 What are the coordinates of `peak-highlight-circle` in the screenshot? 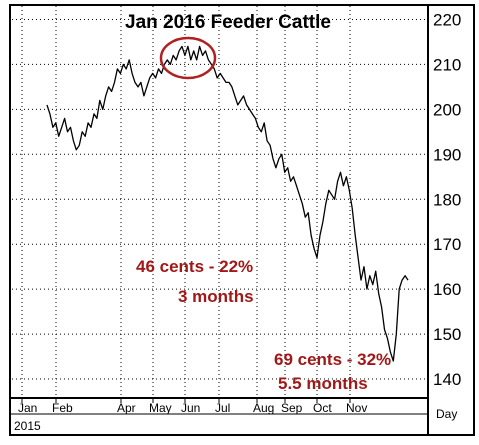 It's located at (188, 58).